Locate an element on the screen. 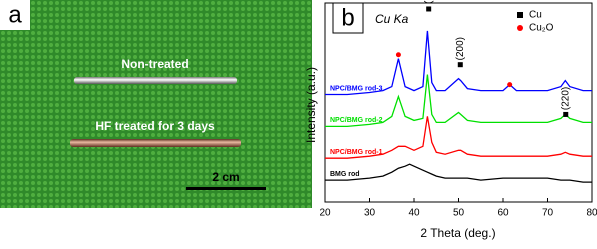 The height and width of the screenshot is (249, 597). peak-label: (200) is located at coordinates (460, 48).